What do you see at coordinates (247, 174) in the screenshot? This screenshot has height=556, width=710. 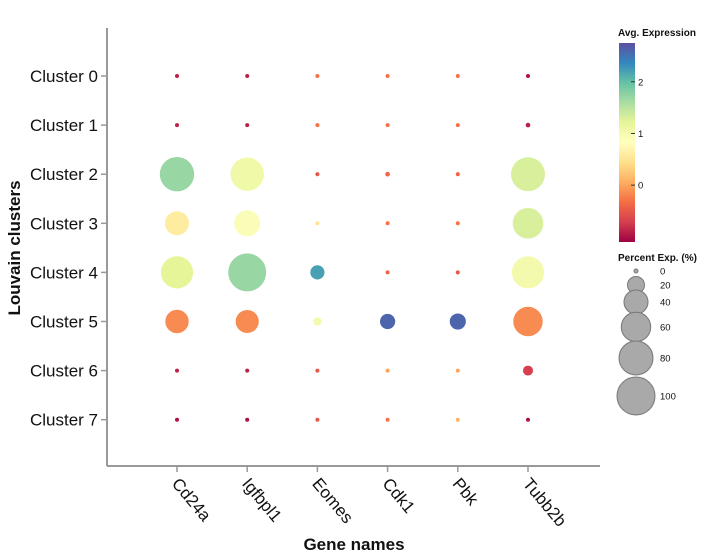 I see `dot-cluster-2-igfbpl1` at bounding box center [247, 174].